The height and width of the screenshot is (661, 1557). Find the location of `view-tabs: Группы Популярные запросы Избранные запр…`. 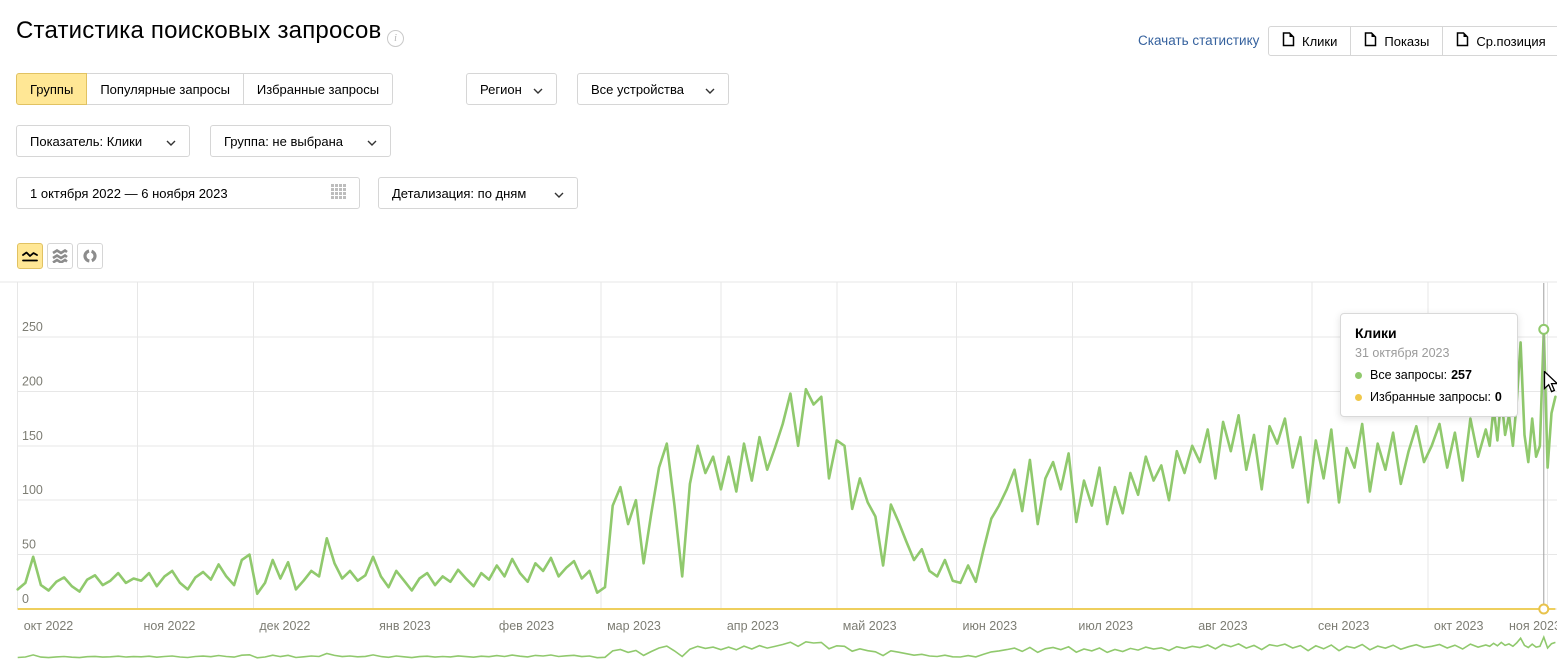

view-tabs: Группы Популярные запросы Избранные запр… is located at coordinates (205, 89).